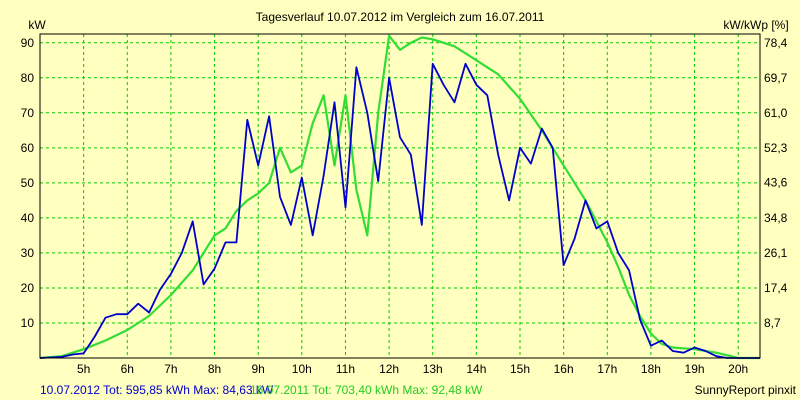  I want to click on y-tick-label-left: 30, so click(28, 253).